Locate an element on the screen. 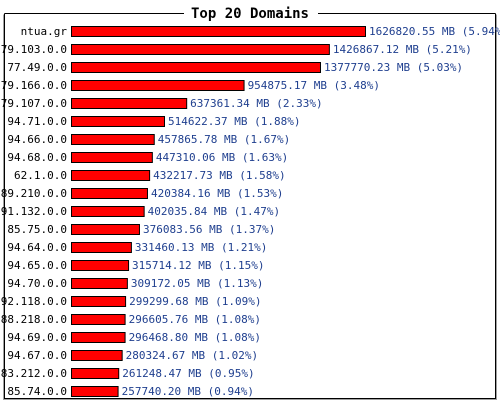 The width and height of the screenshot is (500, 403). category-label: 89.210.0.0 is located at coordinates (34, 193).